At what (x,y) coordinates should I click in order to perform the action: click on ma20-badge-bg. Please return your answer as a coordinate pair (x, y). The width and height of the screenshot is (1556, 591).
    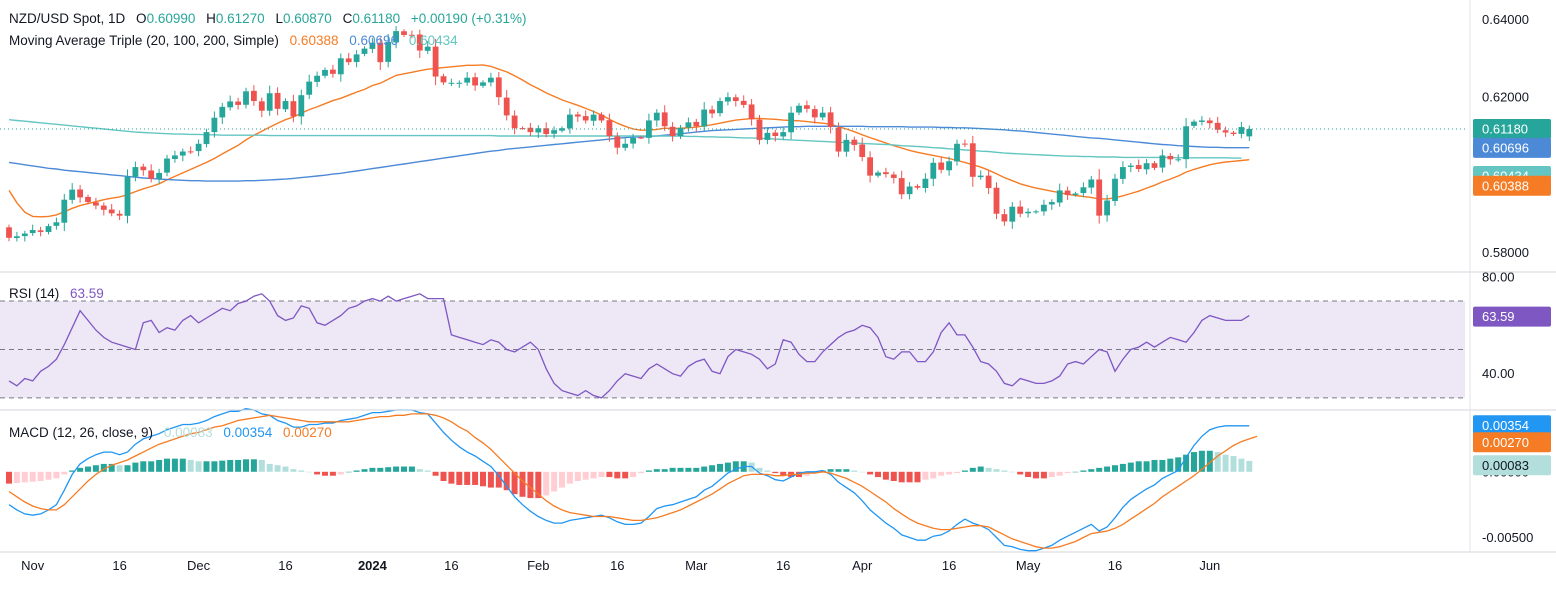
    Looking at the image, I should click on (1512, 185).